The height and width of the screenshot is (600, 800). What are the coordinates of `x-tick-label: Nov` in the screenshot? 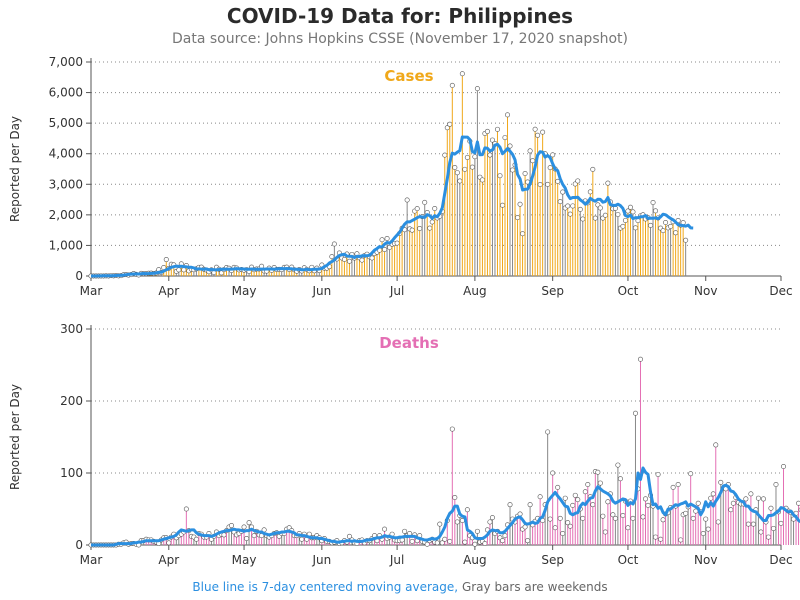 It's located at (705, 291).